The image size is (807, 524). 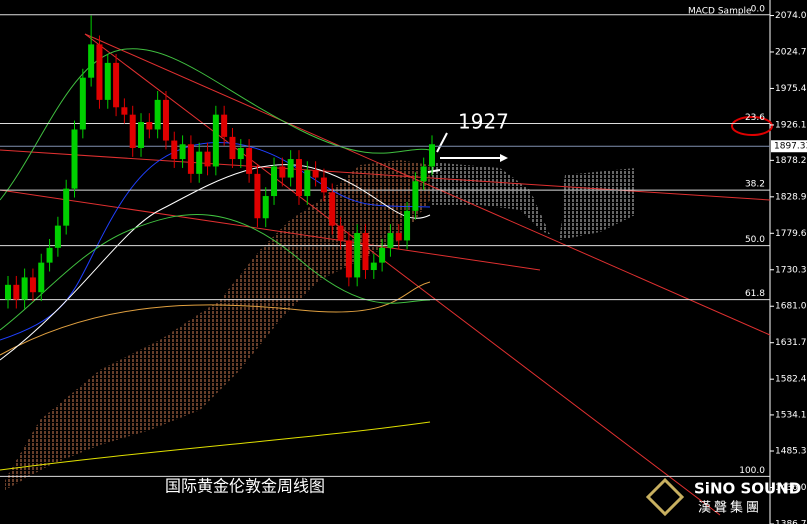 What do you see at coordinates (791, 52) in the screenshot?
I see `y-tick-label: 2024.75` at bounding box center [791, 52].